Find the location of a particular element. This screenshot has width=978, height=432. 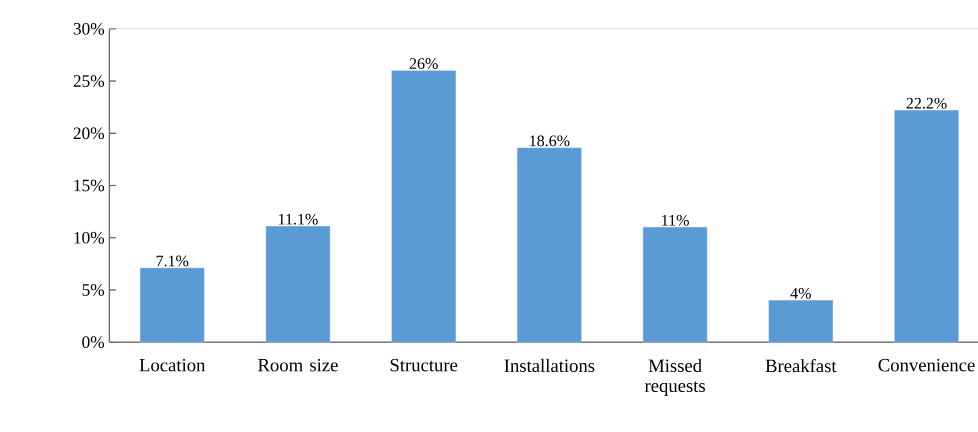

data-label: 18.6% is located at coordinates (550, 140).